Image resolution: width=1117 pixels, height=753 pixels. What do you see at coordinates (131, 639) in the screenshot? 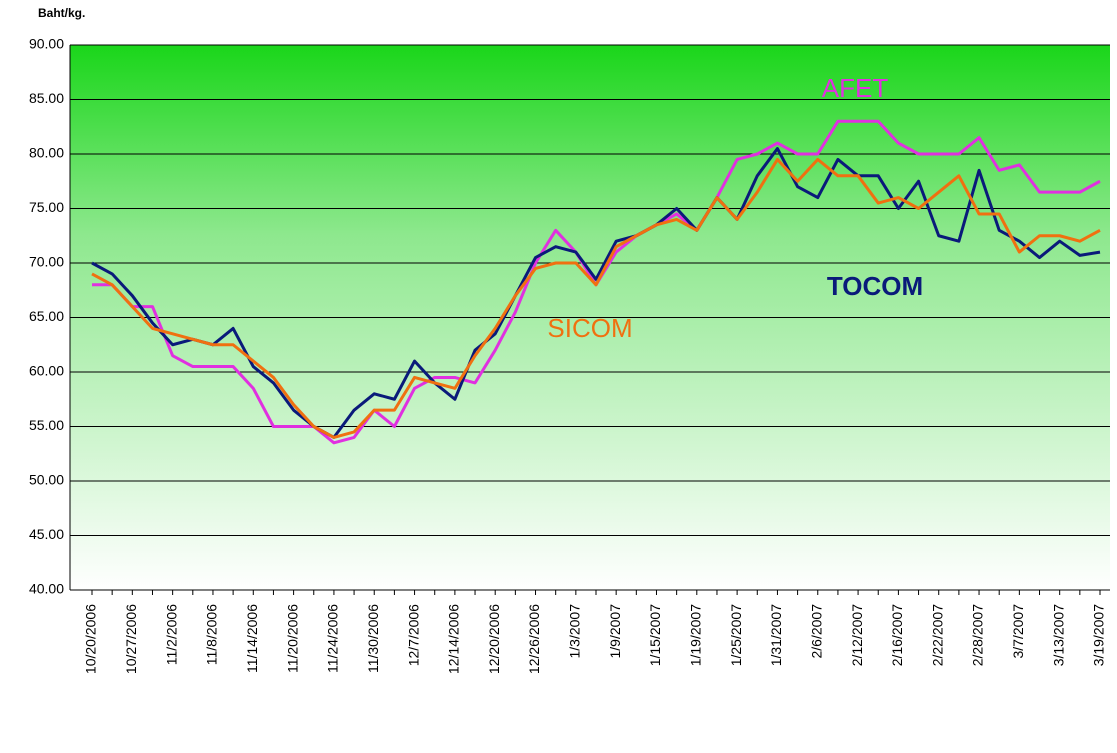
I see `x-tick-label: 10/27/2006` at bounding box center [131, 639].